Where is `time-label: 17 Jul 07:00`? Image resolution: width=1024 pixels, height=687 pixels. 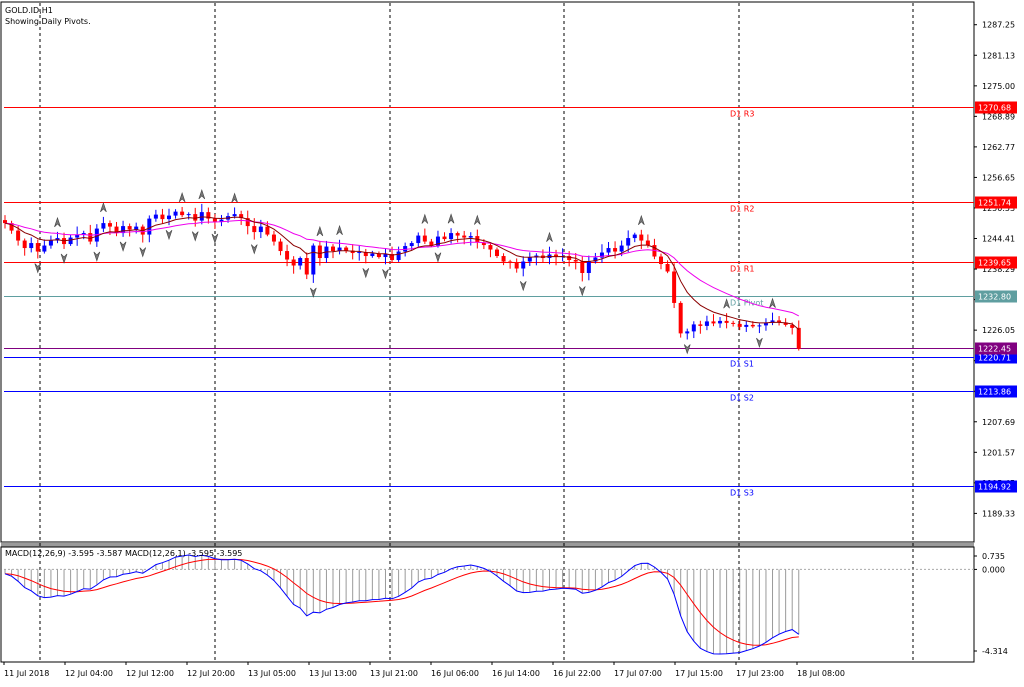
time-label: 17 Jul 07:00 is located at coordinates (638, 673).